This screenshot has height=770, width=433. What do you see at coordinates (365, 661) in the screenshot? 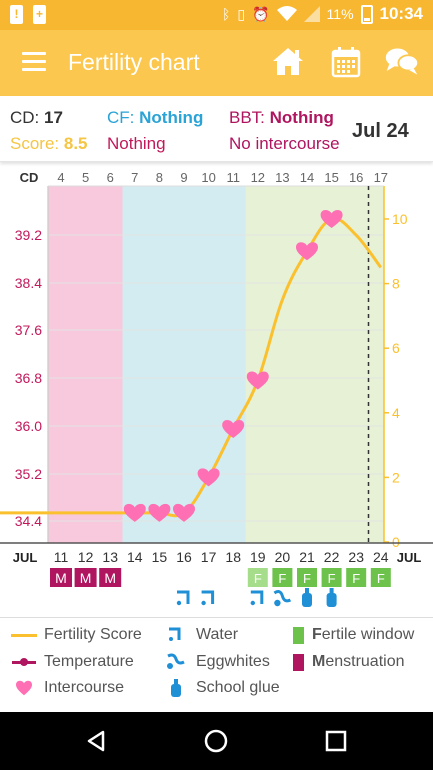
I see `legend-label: enstruation` at bounding box center [365, 661].